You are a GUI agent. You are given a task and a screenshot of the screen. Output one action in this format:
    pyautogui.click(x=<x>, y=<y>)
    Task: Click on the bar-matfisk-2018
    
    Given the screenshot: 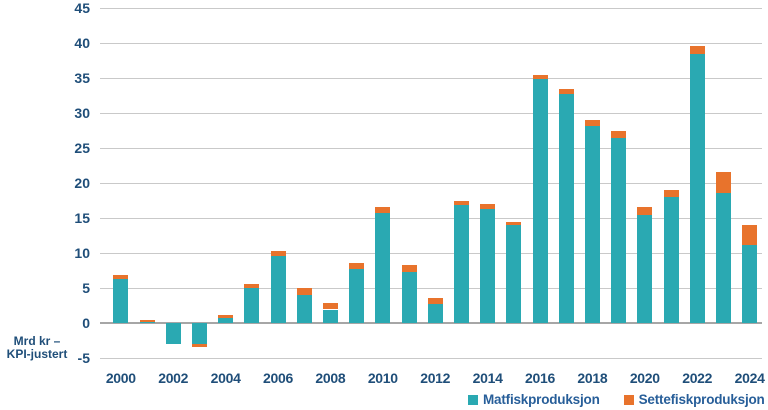 What is the action you would take?
    pyautogui.click(x=592, y=224)
    